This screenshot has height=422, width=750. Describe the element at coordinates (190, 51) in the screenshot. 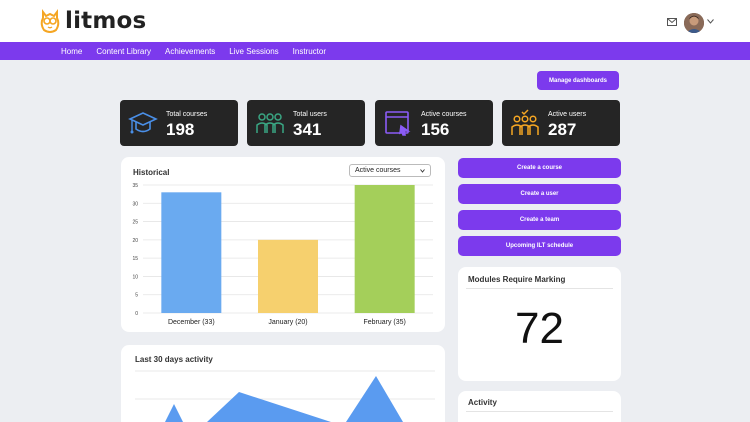

I see `nav-item-achievements: Achievements` at that location.